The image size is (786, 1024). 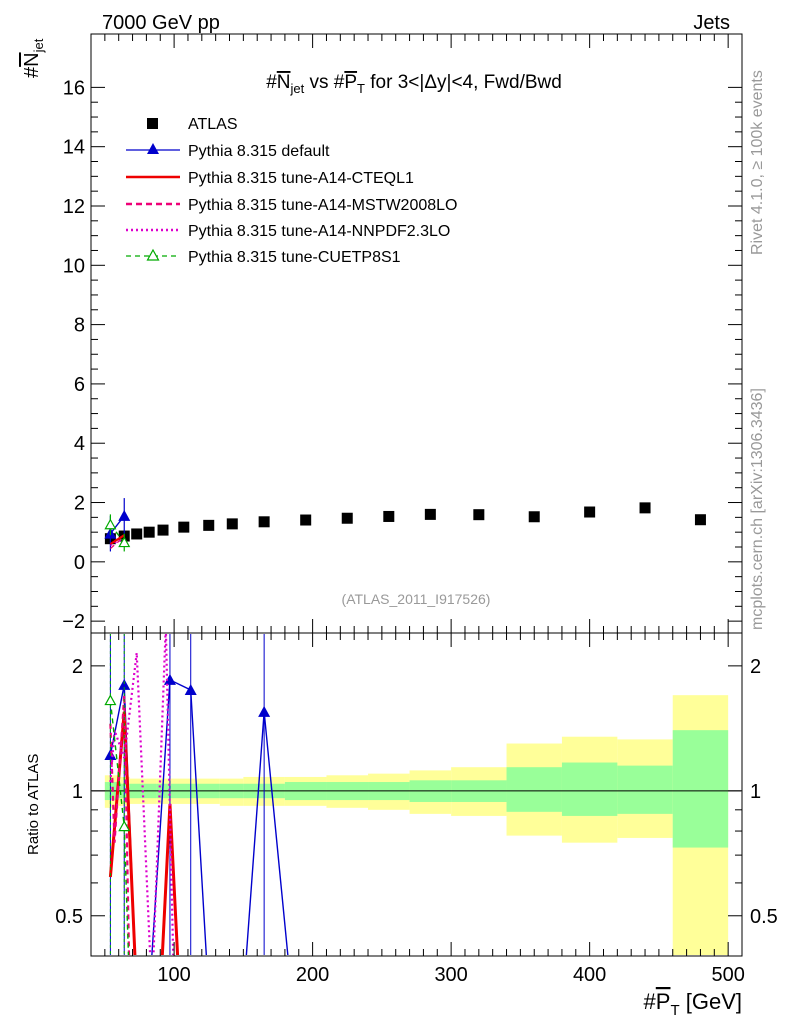 What do you see at coordinates (711, 23) in the screenshot?
I see `header-process: Jets` at bounding box center [711, 23].